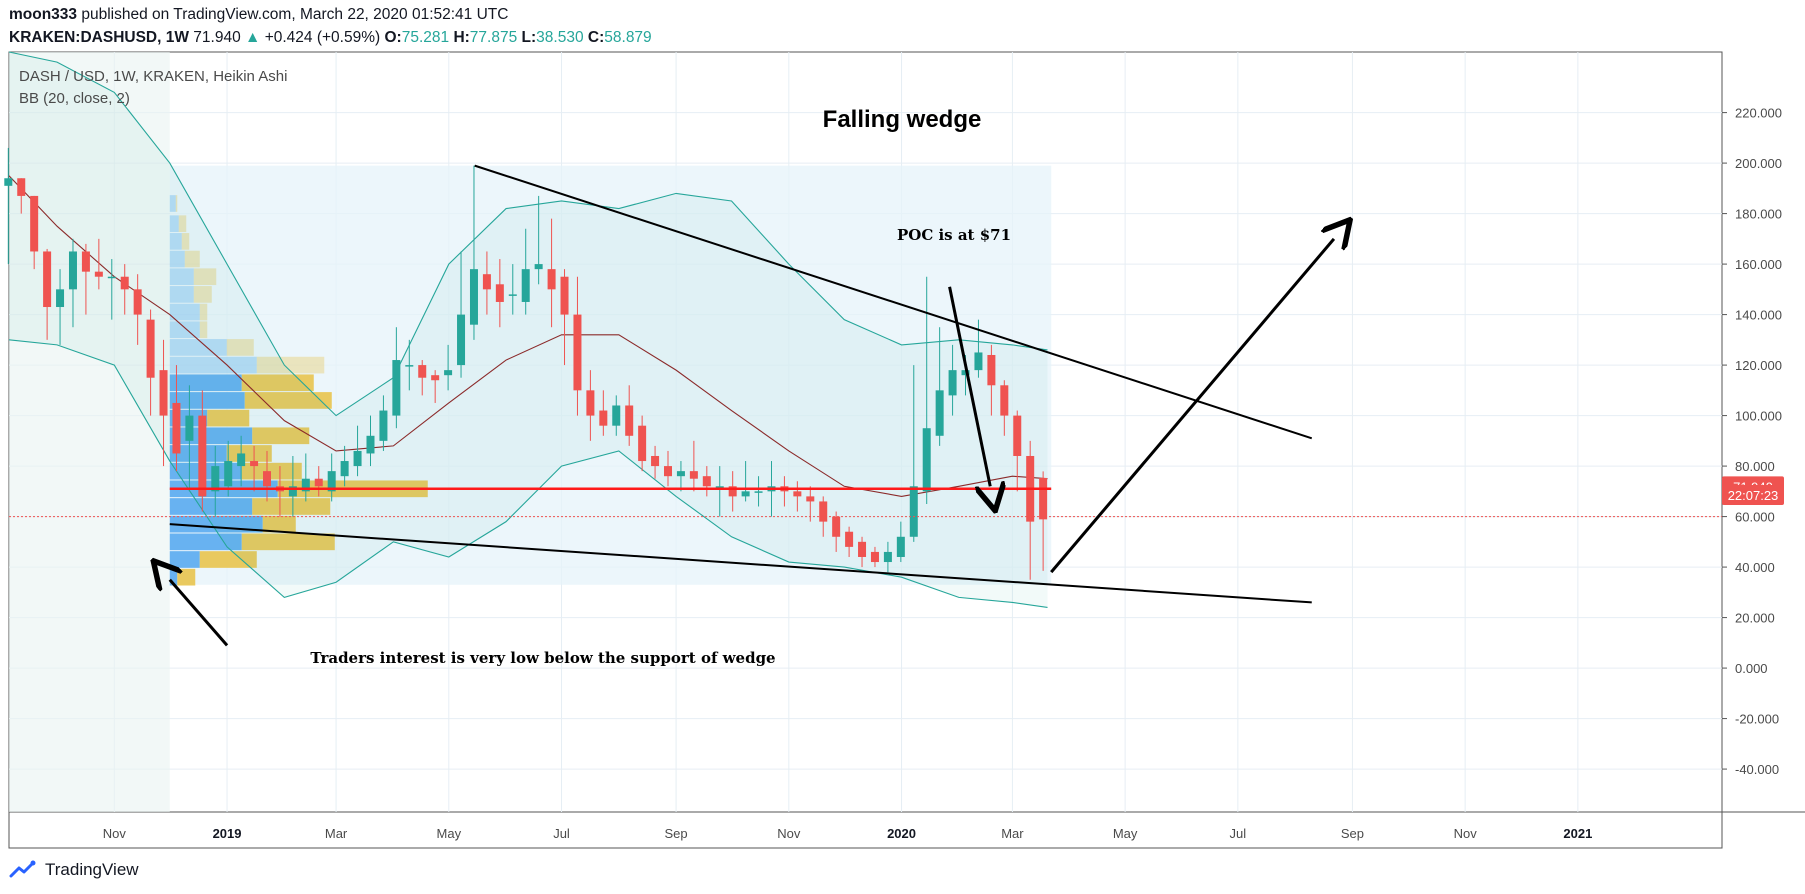  I want to click on x-tick-label: 2021, so click(1577, 833).